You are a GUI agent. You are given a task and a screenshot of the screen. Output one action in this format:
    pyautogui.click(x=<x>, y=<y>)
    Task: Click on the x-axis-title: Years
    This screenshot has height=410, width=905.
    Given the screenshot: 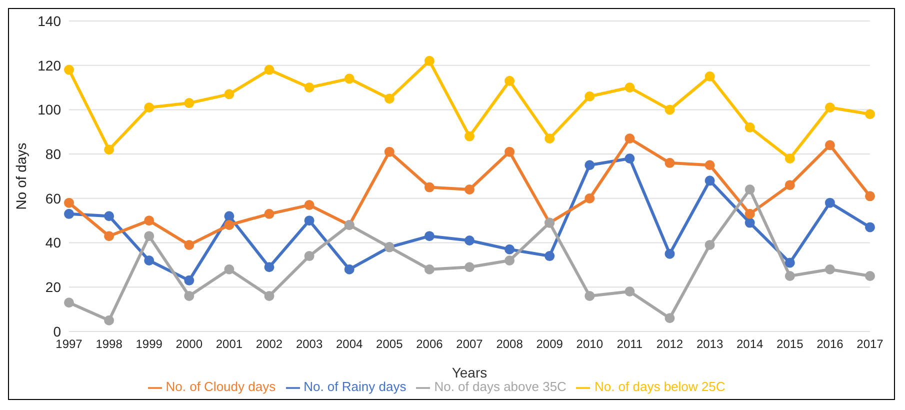 What is the action you would take?
    pyautogui.click(x=470, y=372)
    